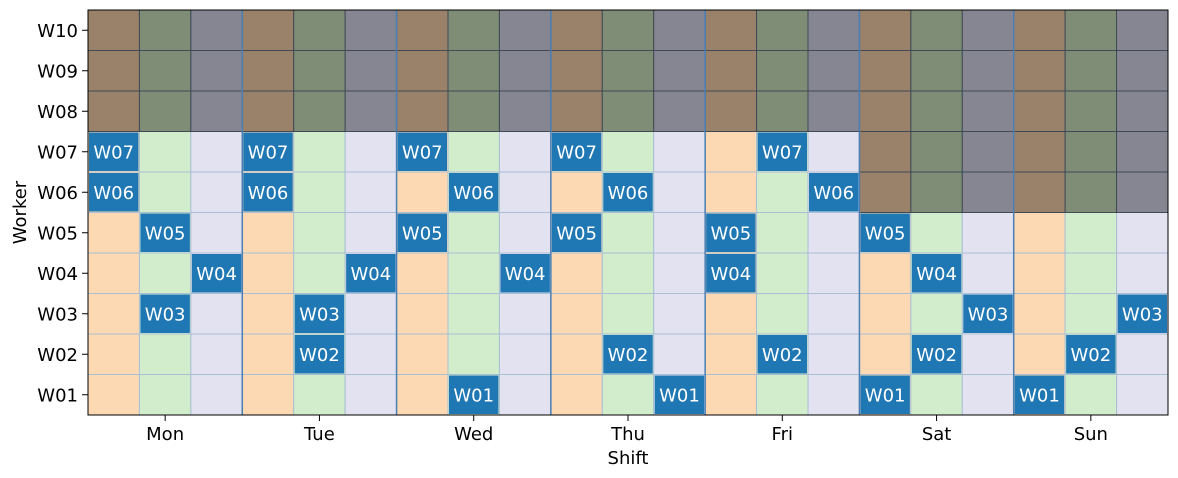 The width and height of the screenshot is (1178, 478). I want to click on x-tick-label: Sun, so click(1091, 434).